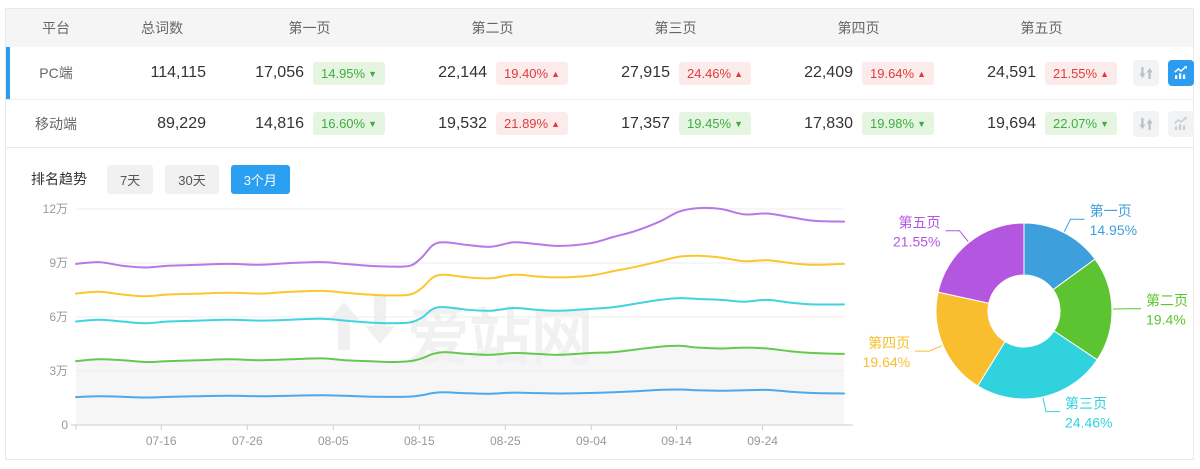 Image resolution: width=1200 pixels, height=469 pixels. I want to click on page3-change-badge: 19.45% ▼, so click(715, 123).